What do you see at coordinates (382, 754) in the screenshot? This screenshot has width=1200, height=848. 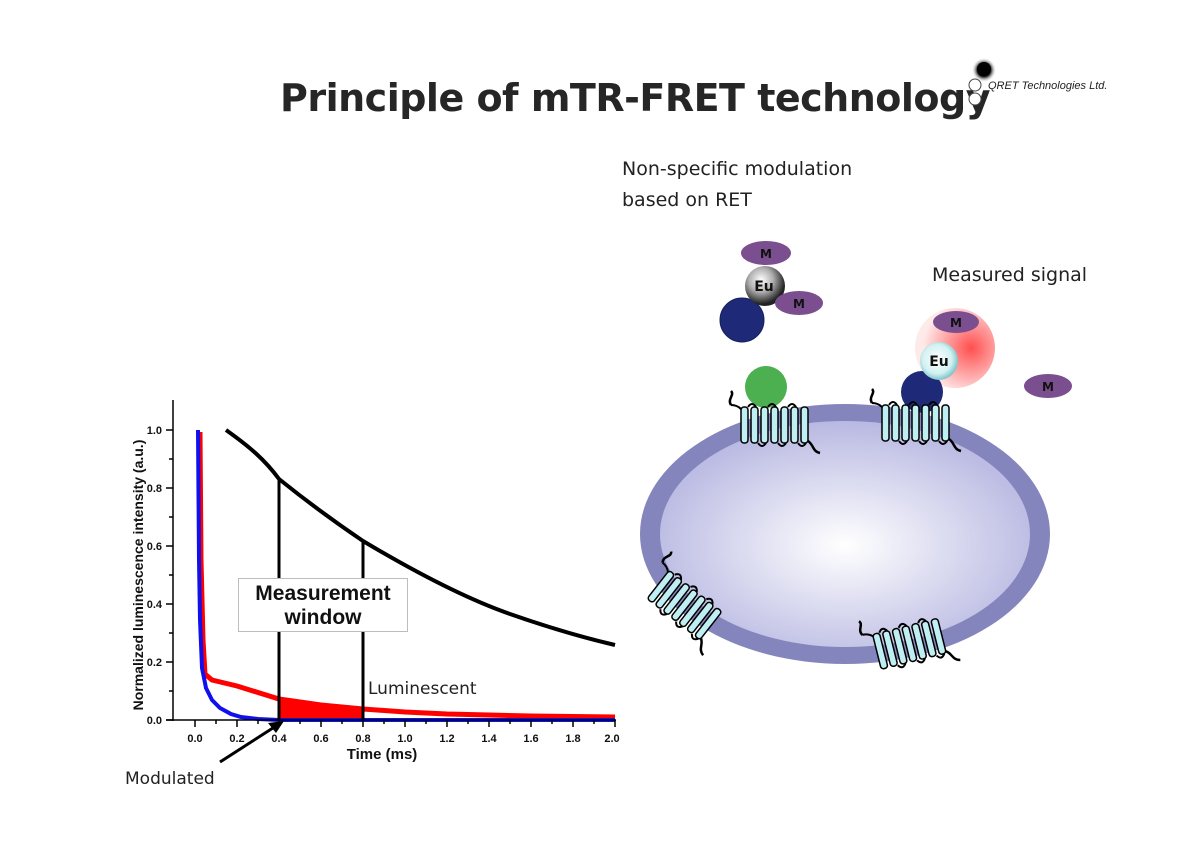 I see `x-axis-label: Time (ms)` at bounding box center [382, 754].